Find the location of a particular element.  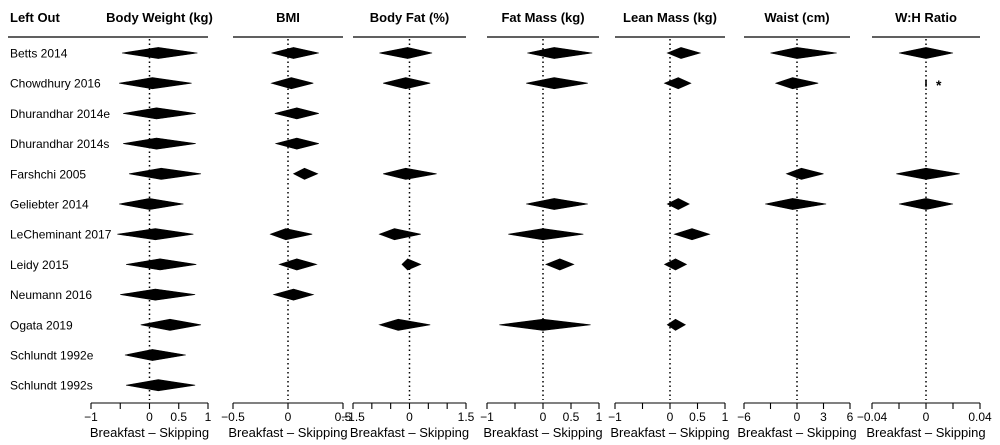

x-tick-label: −6 is located at coordinates (744, 417).